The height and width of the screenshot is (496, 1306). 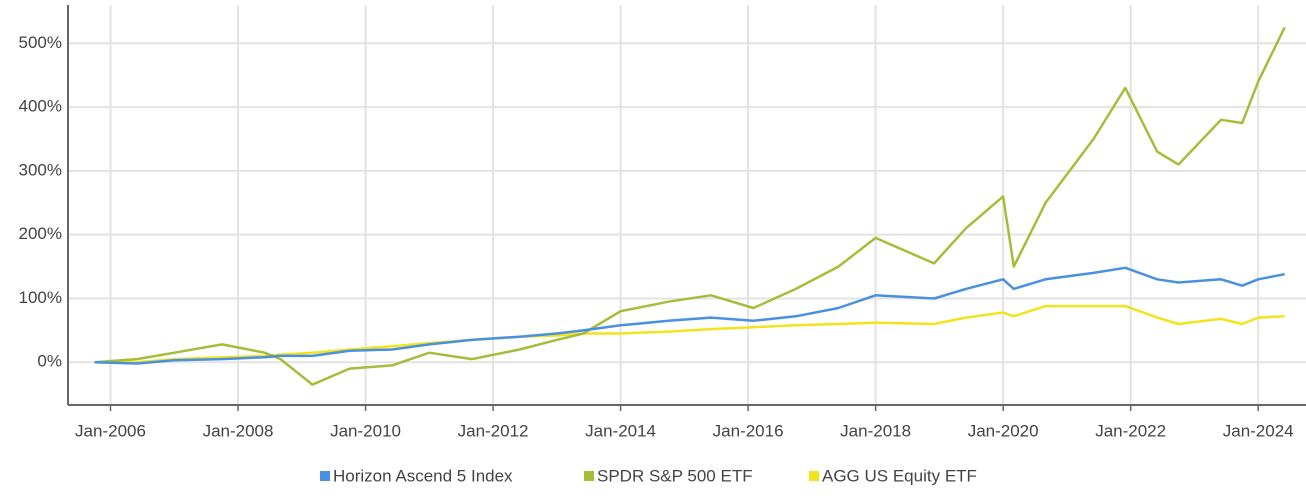 I want to click on x-tick-label: Jan-2006, so click(x=110, y=430).